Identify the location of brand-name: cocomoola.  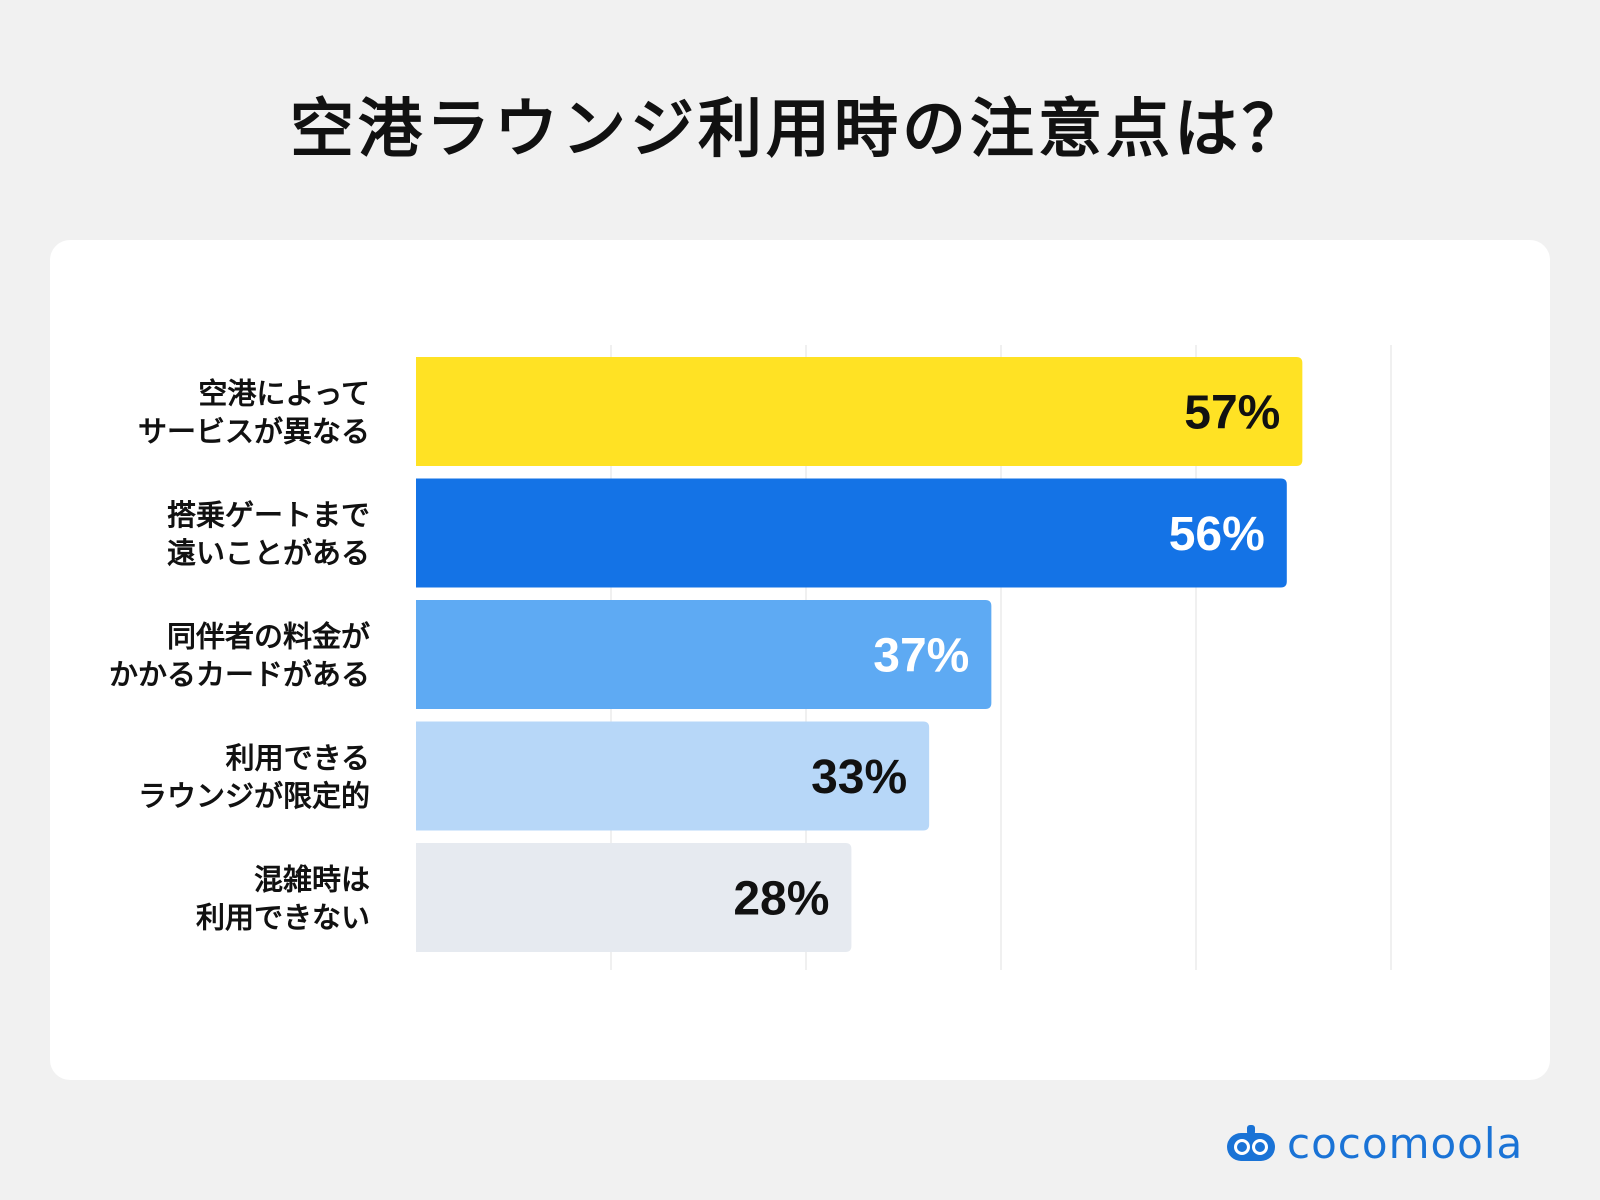
(1405, 1143).